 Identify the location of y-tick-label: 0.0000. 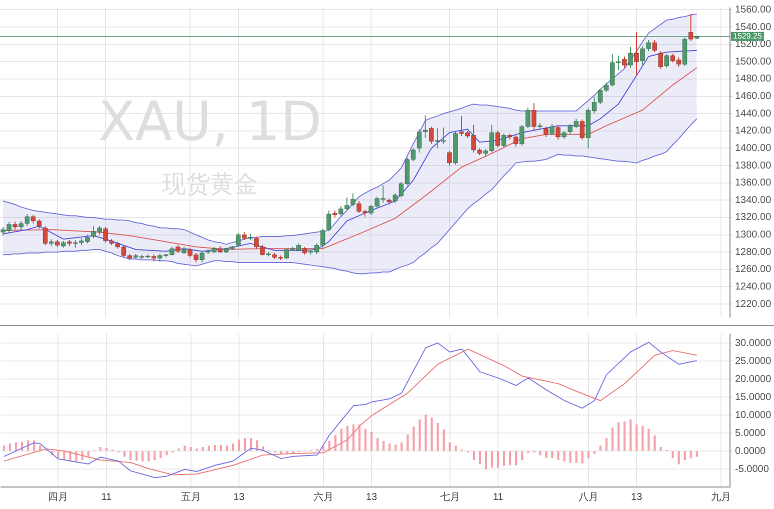
(750, 451).